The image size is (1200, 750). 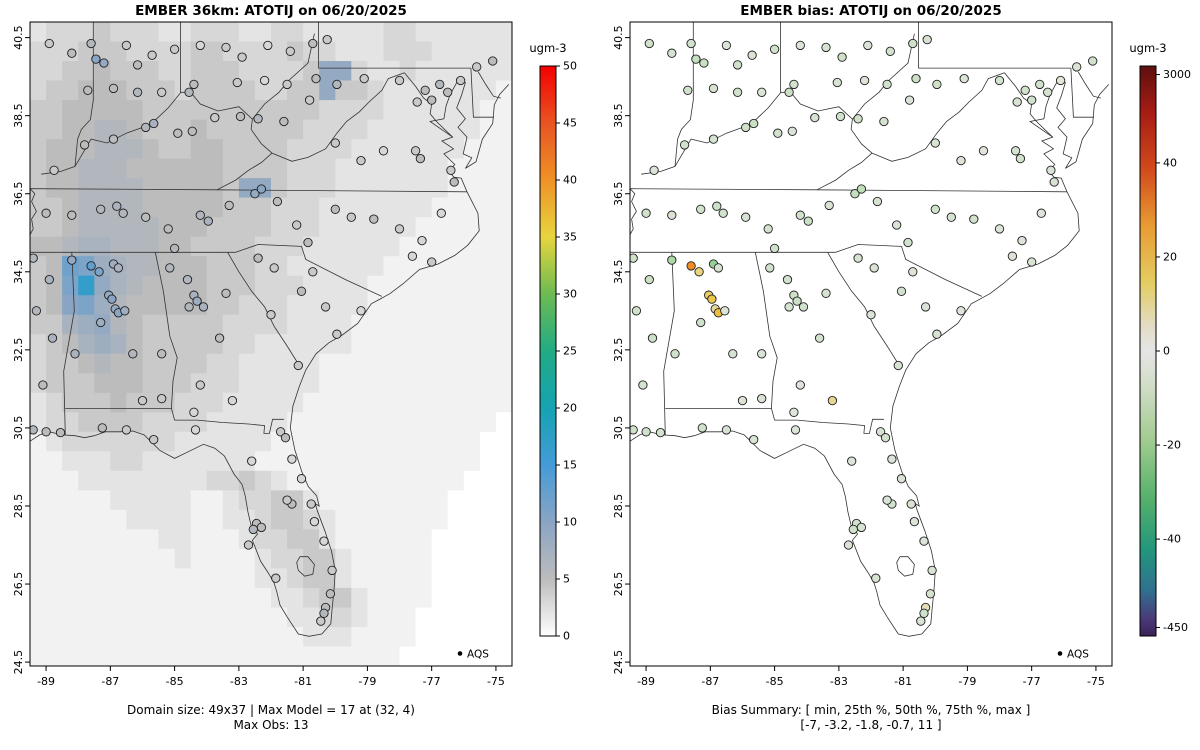 What do you see at coordinates (570, 180) in the screenshot?
I see `colorbar-tick-label: 40` at bounding box center [570, 180].